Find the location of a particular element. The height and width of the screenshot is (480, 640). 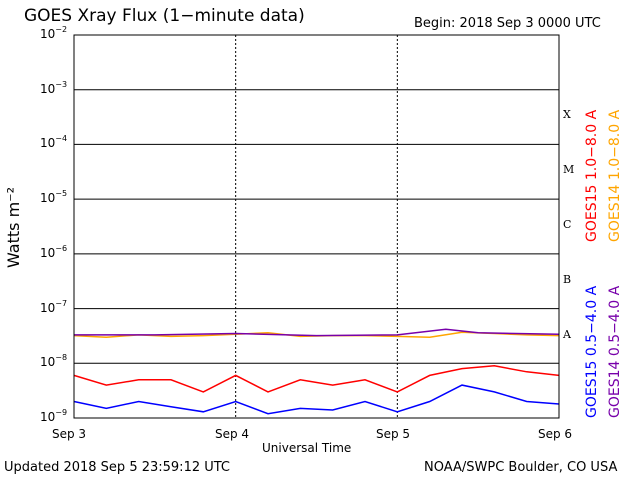

x-axis-label: Universal Time is located at coordinates (307, 448).